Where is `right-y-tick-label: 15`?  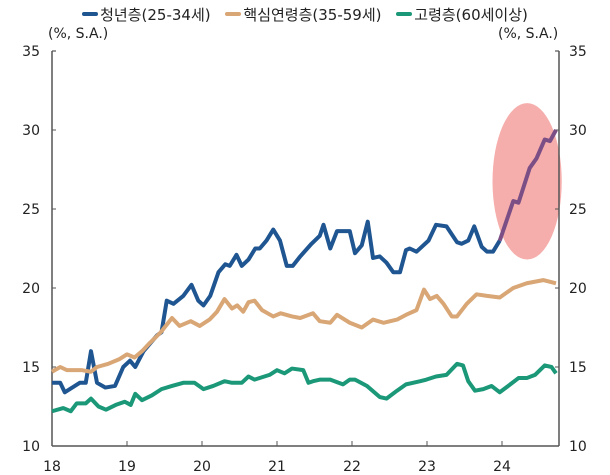
right-y-tick-label: 15 is located at coordinates (578, 368).